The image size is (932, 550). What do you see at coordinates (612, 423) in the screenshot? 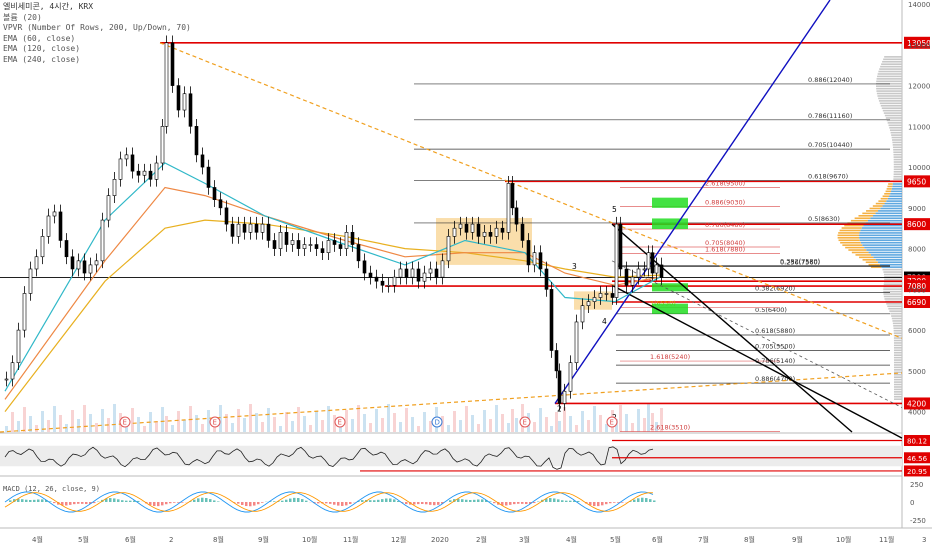
I see `event-marker-label: E` at bounding box center [612, 423].